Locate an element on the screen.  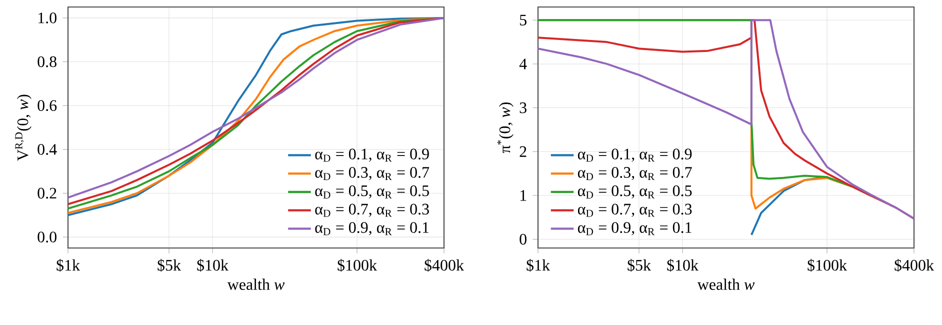
y-axis-title: π$^{*}$(0, w) is located at coordinates (505, 127).